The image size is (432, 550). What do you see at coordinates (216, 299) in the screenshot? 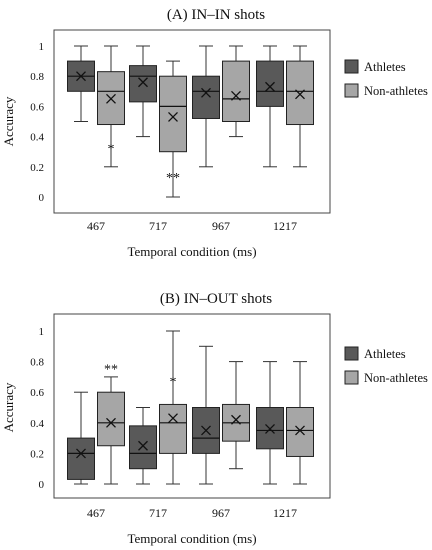
I see `chart-title: (B) IN–OUT shots` at bounding box center [216, 299].